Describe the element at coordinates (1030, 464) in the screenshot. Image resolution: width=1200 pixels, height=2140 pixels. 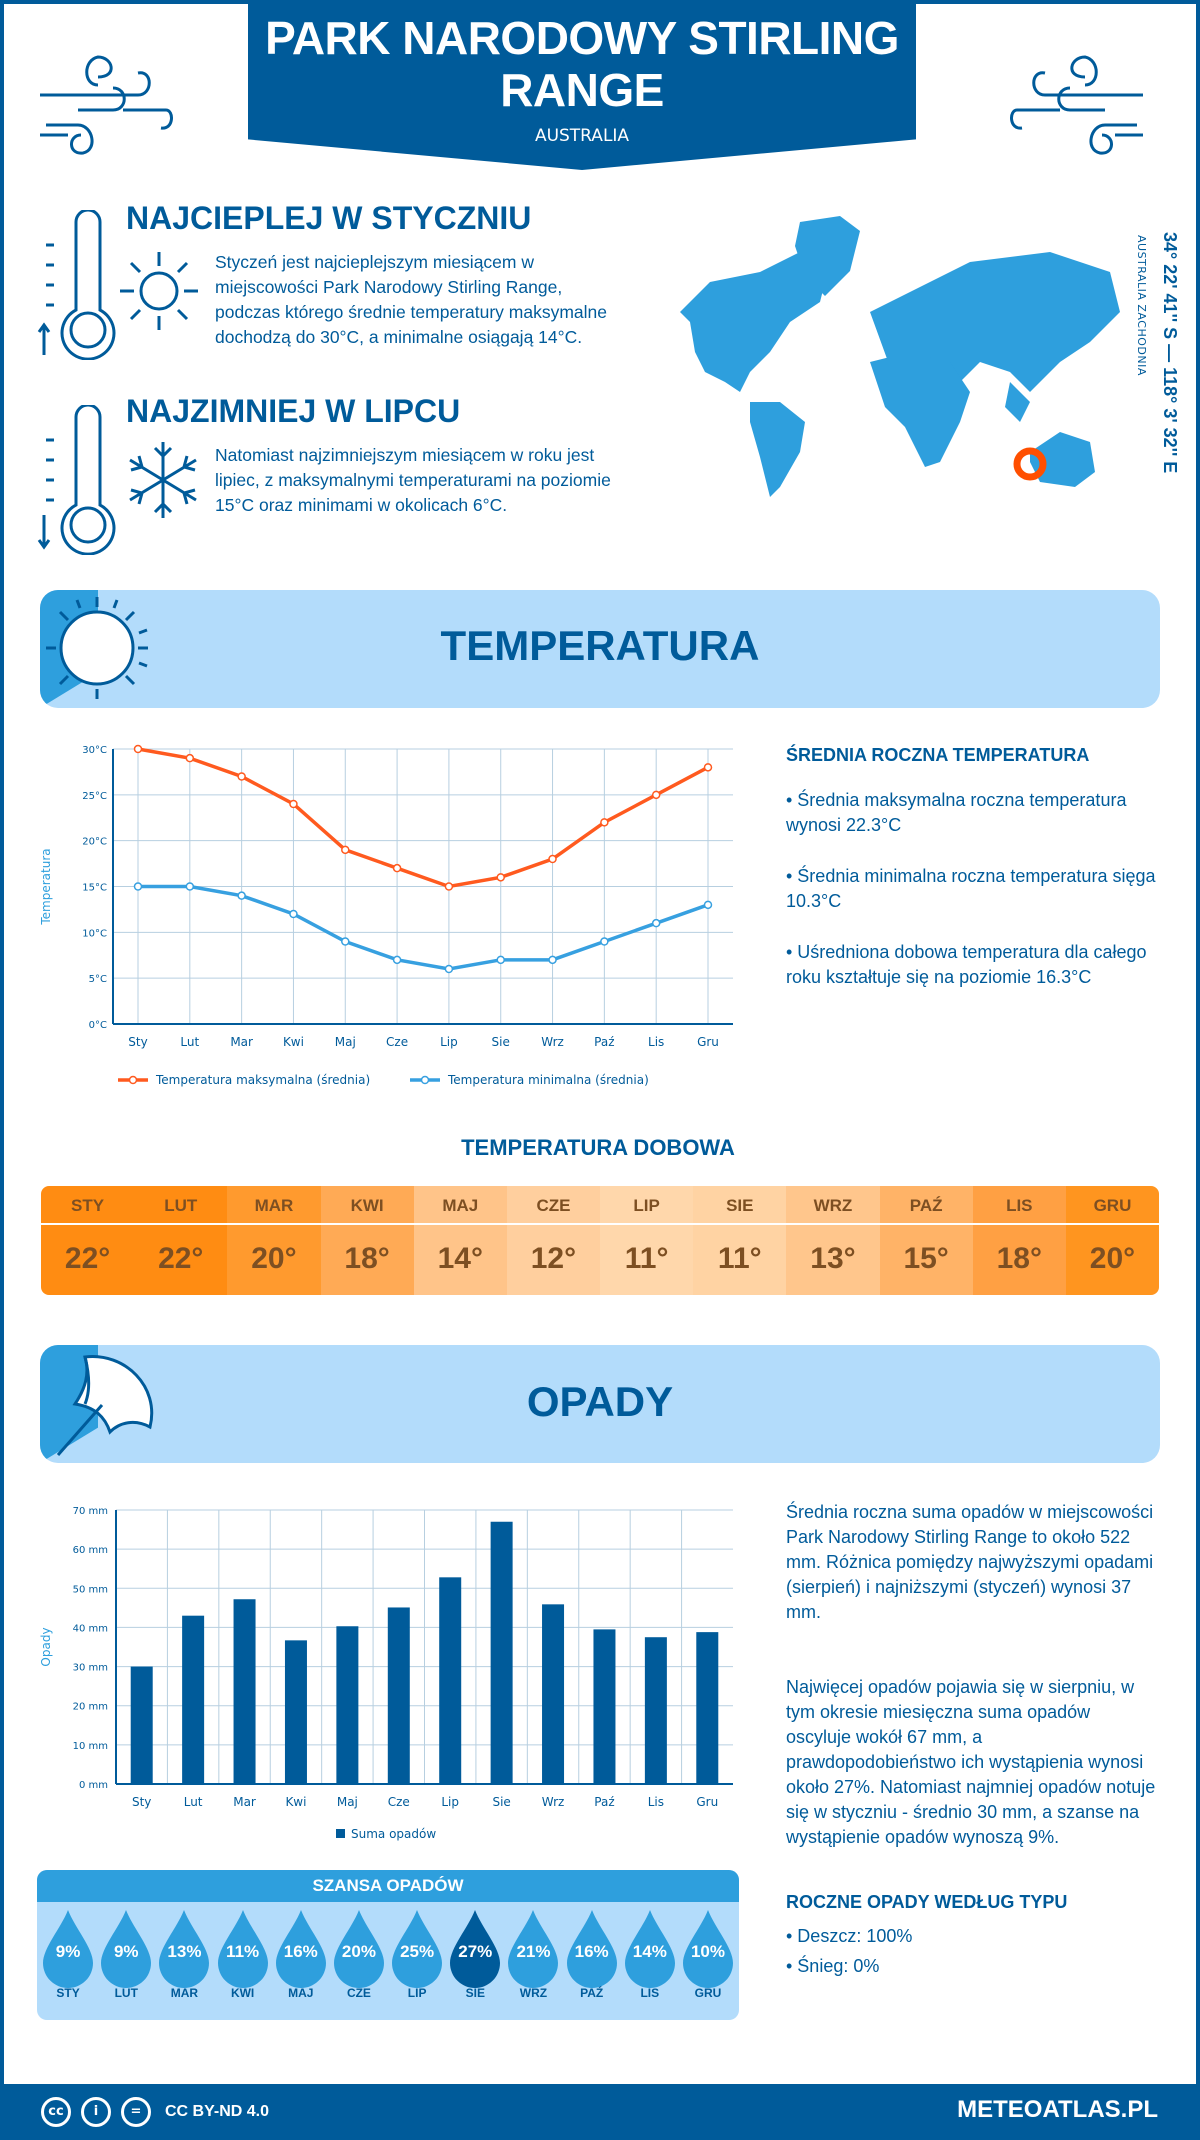
I see `location-marker` at that location.